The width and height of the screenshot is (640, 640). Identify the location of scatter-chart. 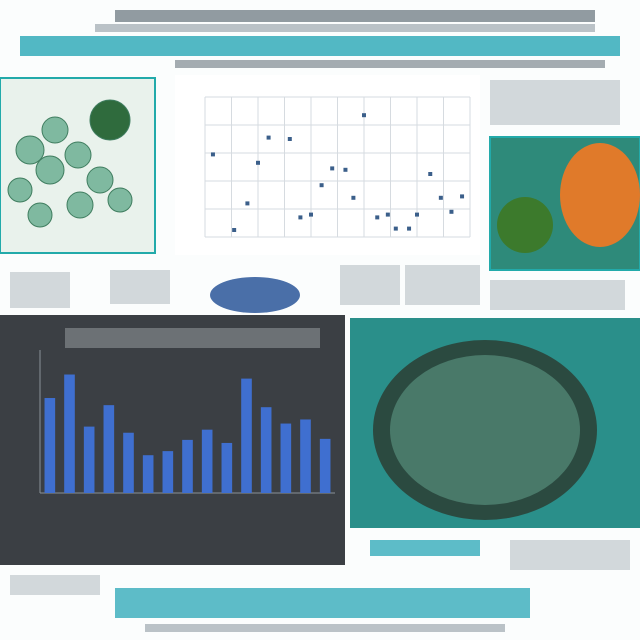
(337, 167).